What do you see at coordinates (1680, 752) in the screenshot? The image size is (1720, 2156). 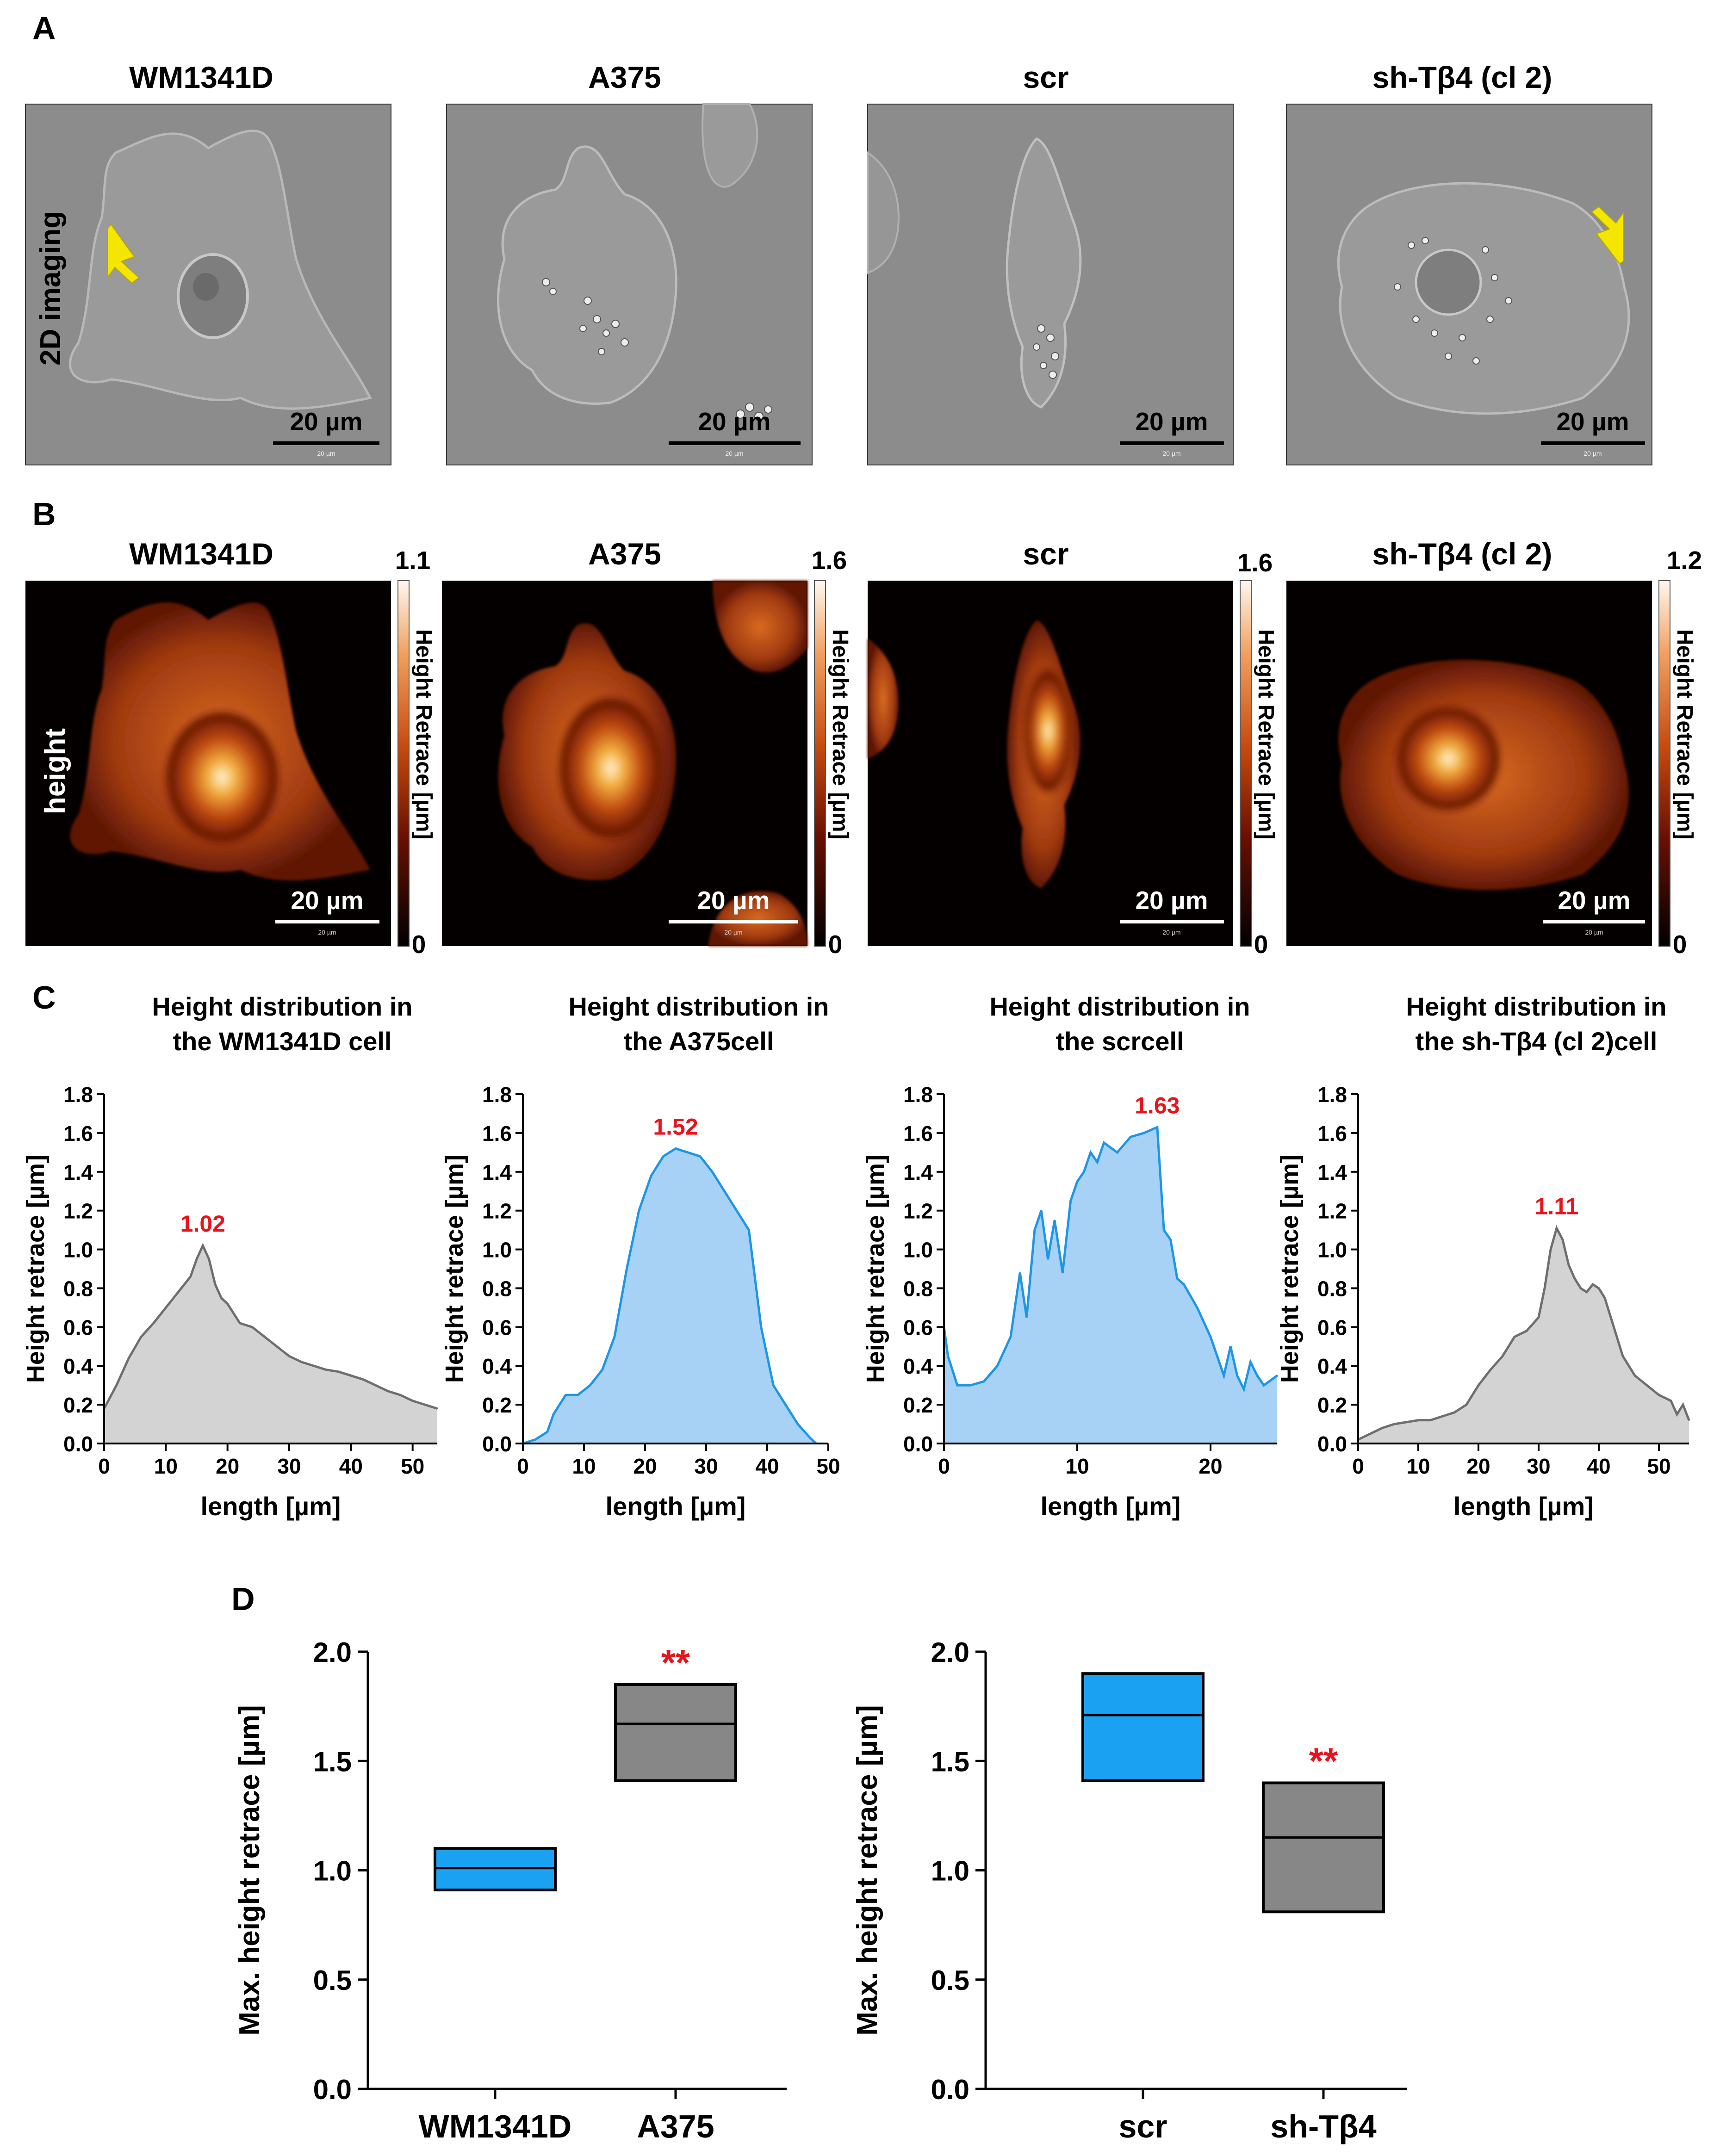 I see `colorbar-b4: 1.2 0 Height Retrace [µm]` at bounding box center [1680, 752].